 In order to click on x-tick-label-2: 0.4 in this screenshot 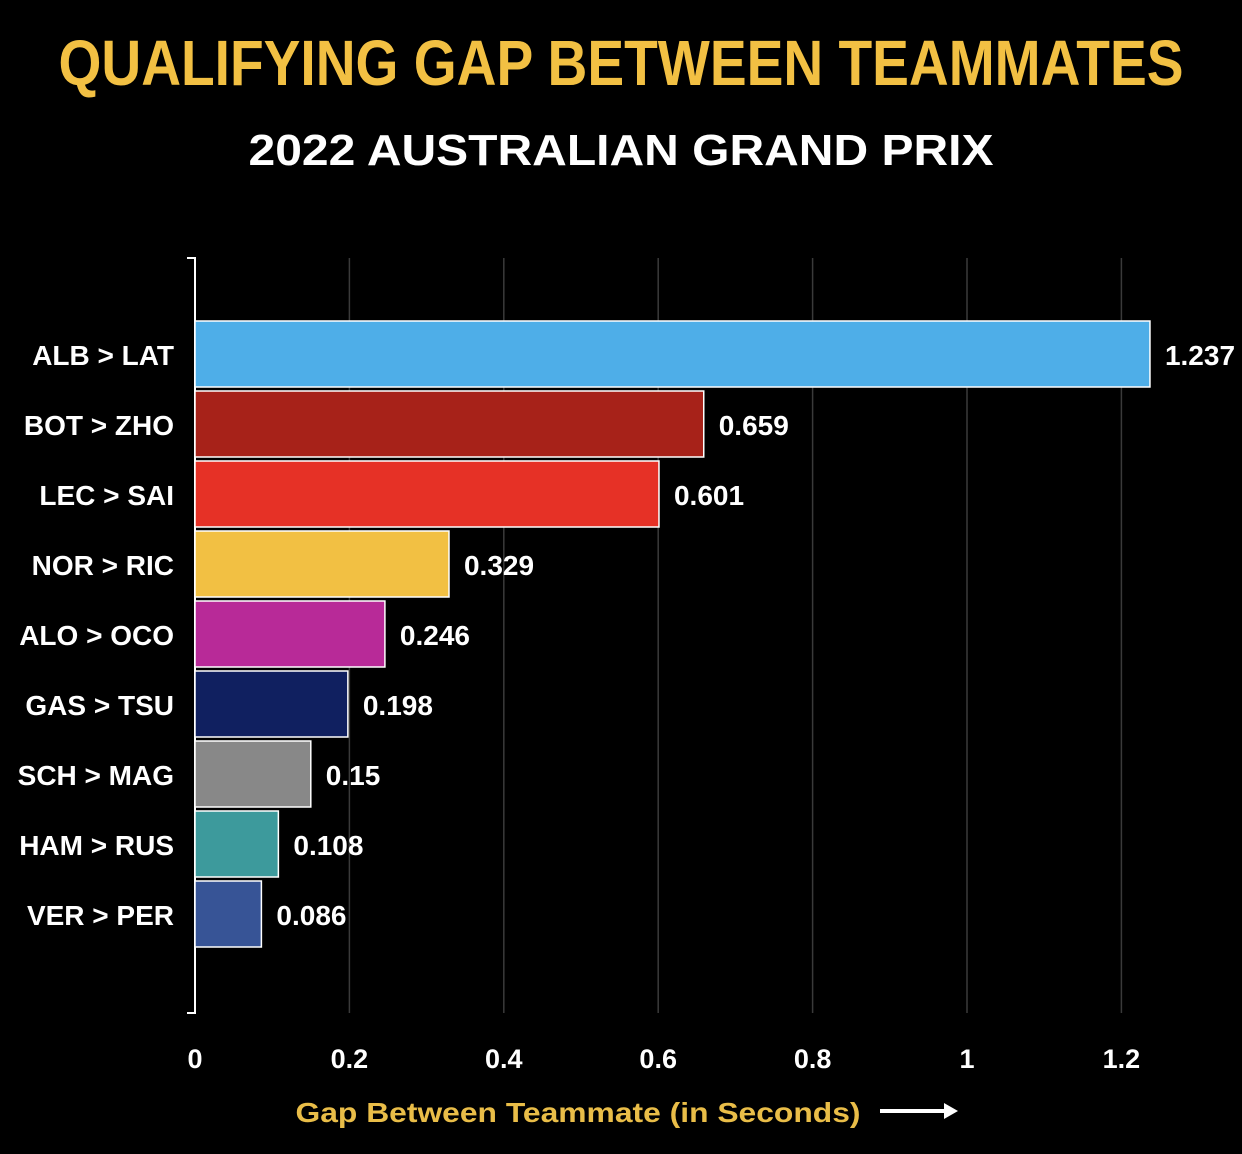, I will do `click(504, 1059)`.